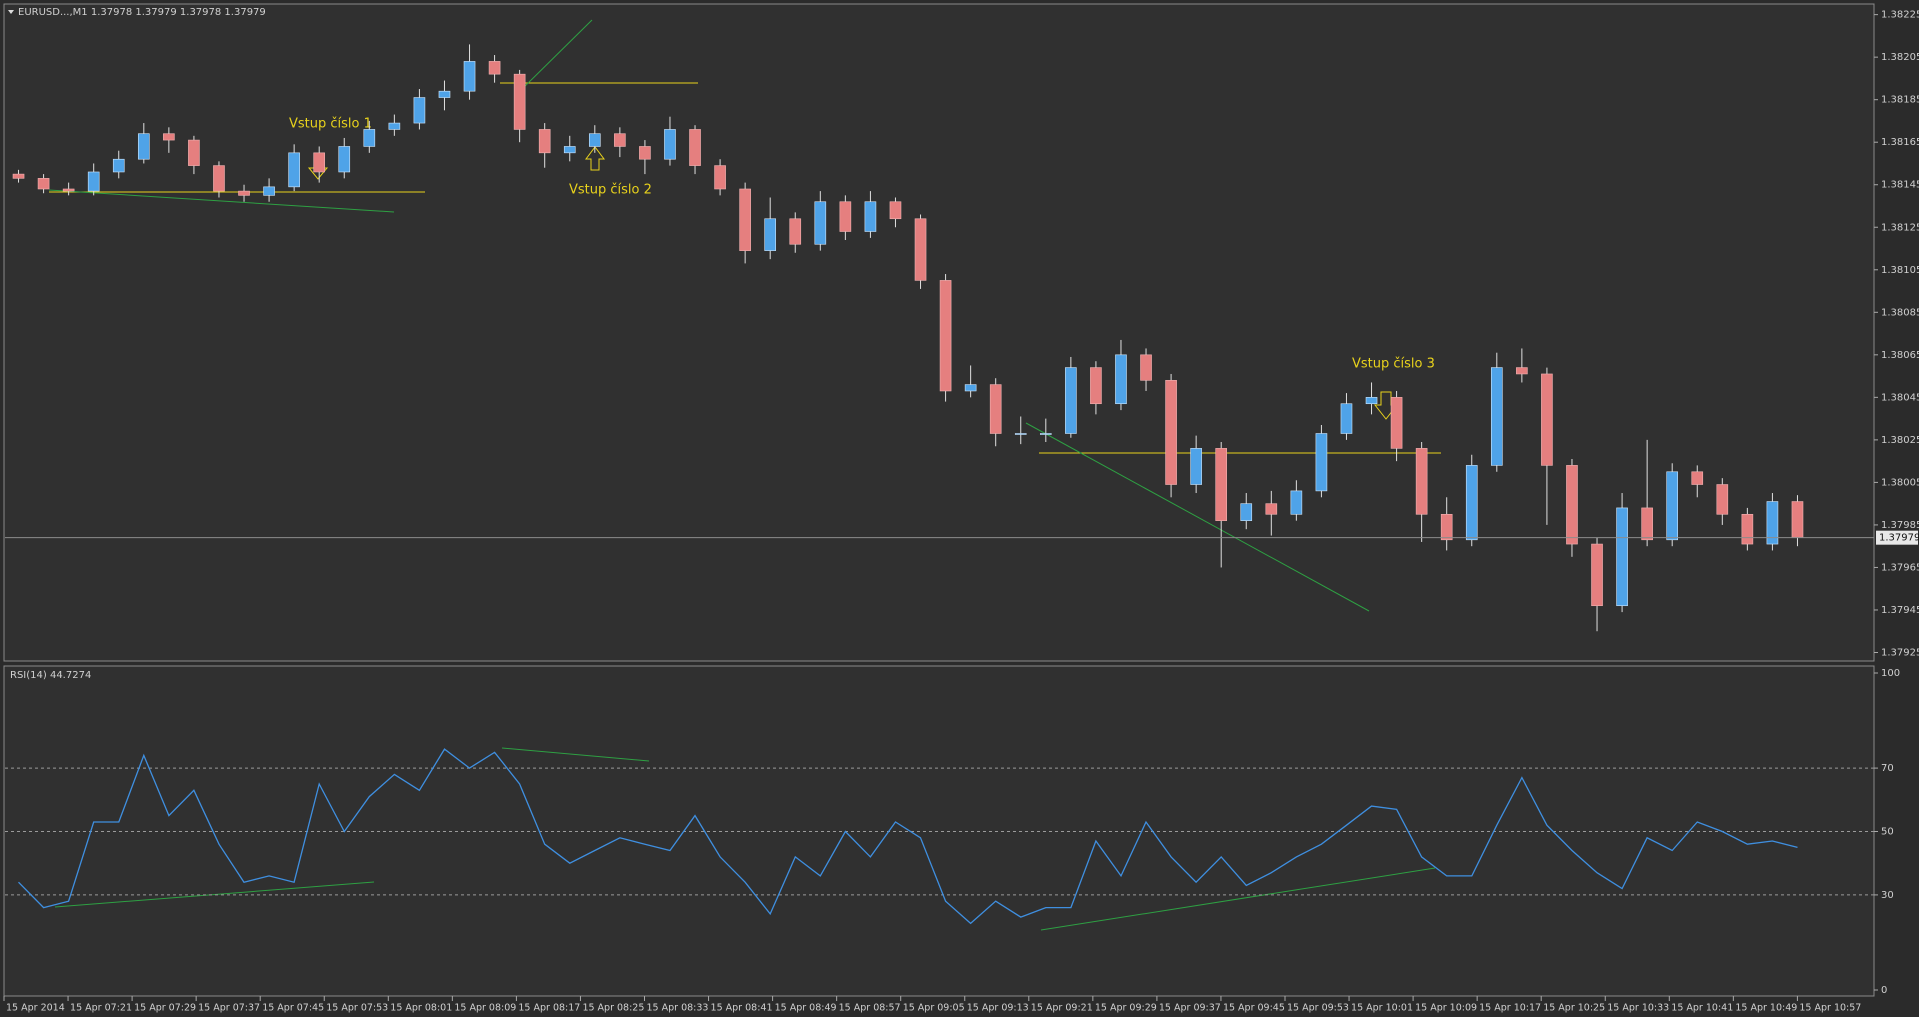  Describe the element at coordinates (595, 158) in the screenshot. I see `up-arrow` at that location.